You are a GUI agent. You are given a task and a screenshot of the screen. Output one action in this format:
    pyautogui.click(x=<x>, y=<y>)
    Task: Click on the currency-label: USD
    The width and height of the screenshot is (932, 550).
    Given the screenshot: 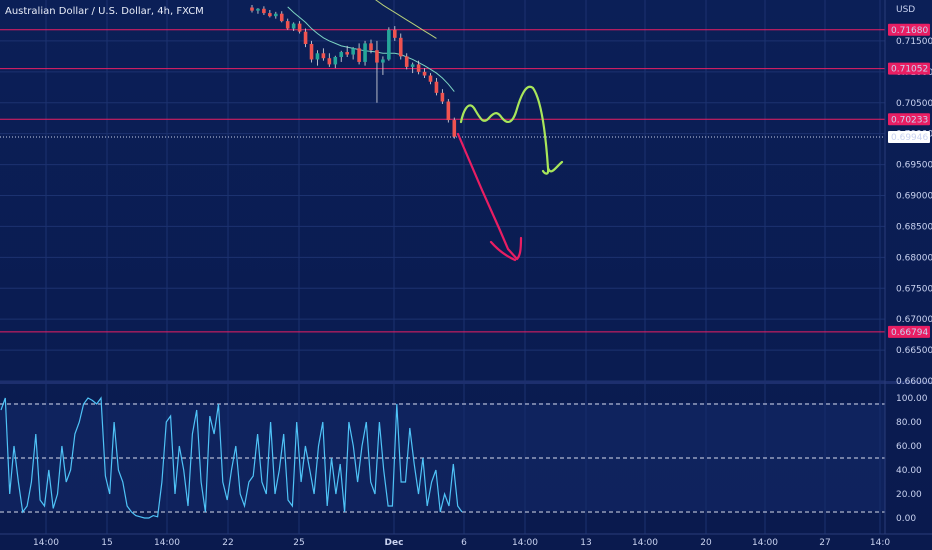 What is the action you would take?
    pyautogui.click(x=905, y=10)
    